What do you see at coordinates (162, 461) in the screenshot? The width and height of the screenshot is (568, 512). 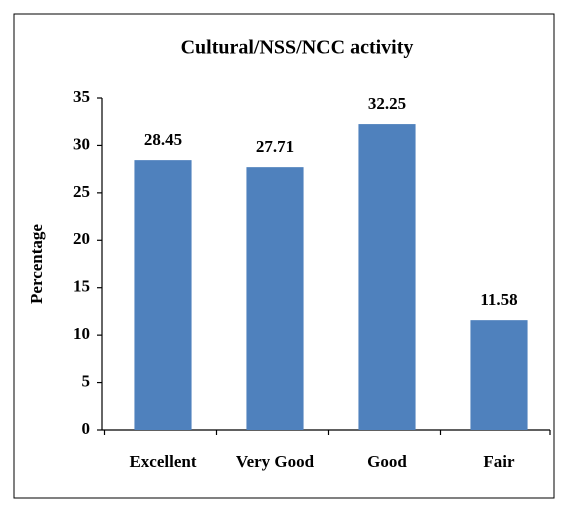 I see `x-tick-label: Excellent` at bounding box center [162, 461].